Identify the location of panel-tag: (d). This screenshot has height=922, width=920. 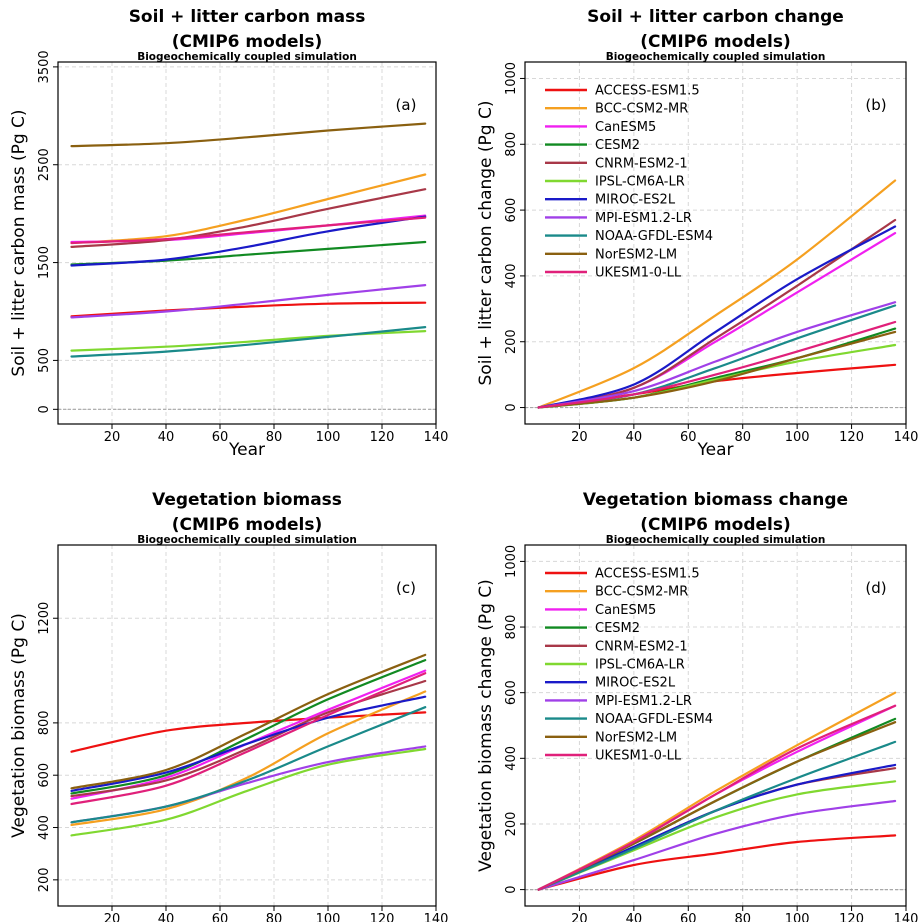
(875, 588).